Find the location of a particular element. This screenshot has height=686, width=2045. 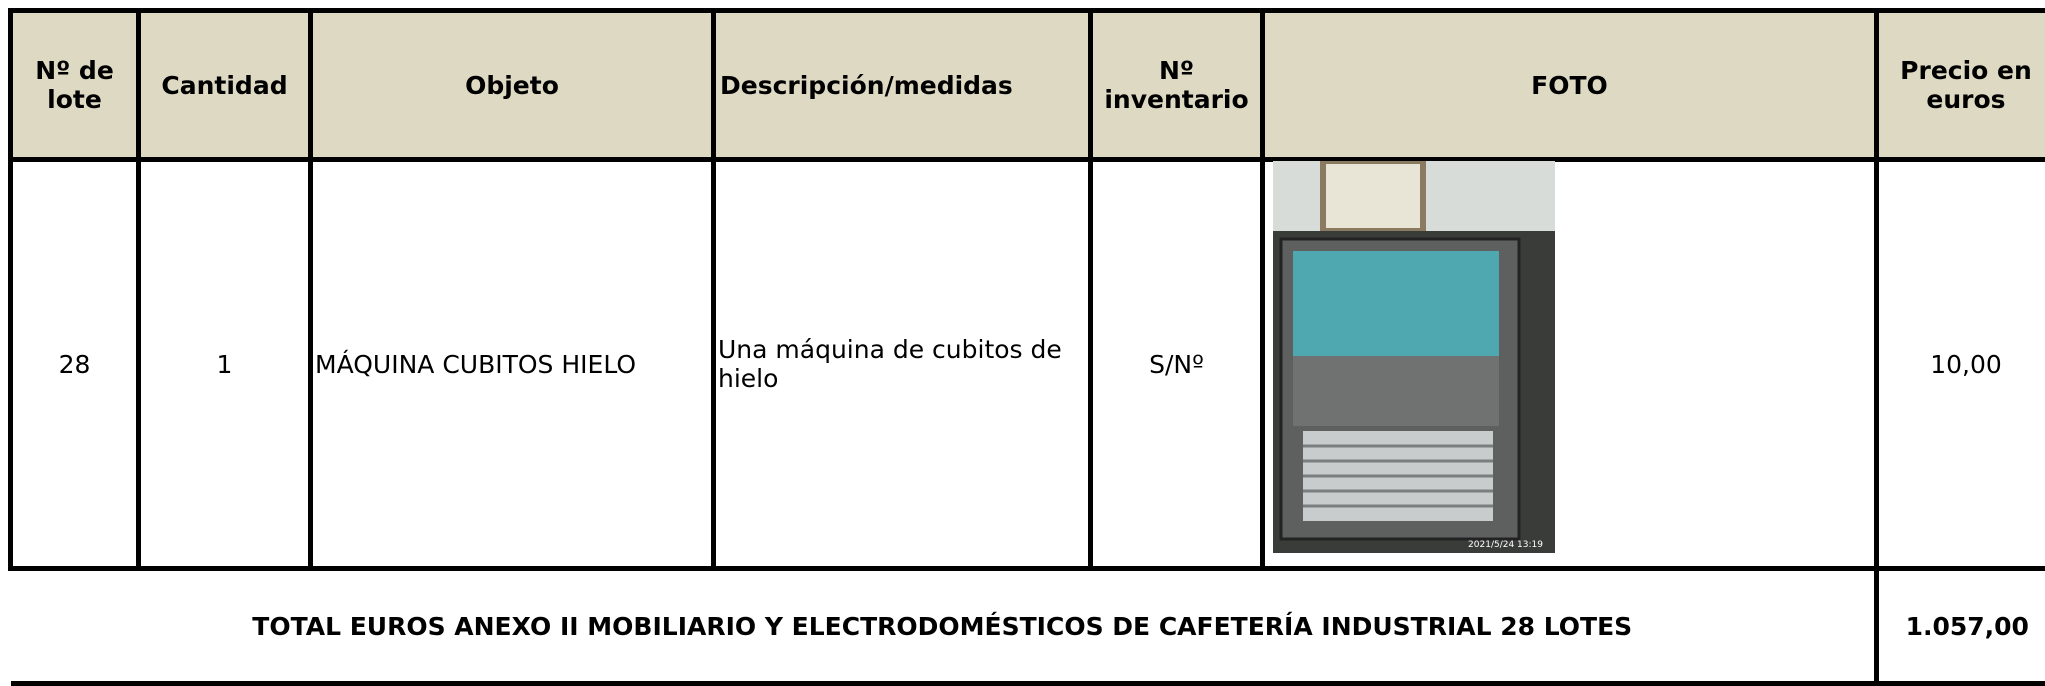

header-cell: FOTO is located at coordinates (1570, 85).